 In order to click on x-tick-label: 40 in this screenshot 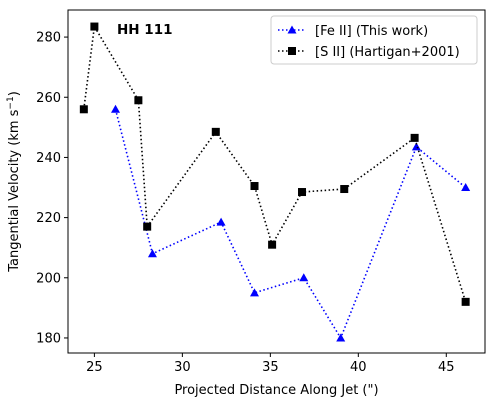, I will do `click(358, 367)`.